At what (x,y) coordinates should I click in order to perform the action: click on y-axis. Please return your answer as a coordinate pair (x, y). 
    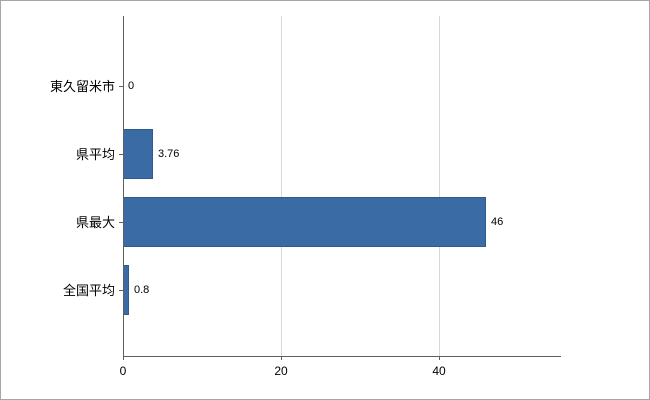
    Looking at the image, I should click on (123, 186).